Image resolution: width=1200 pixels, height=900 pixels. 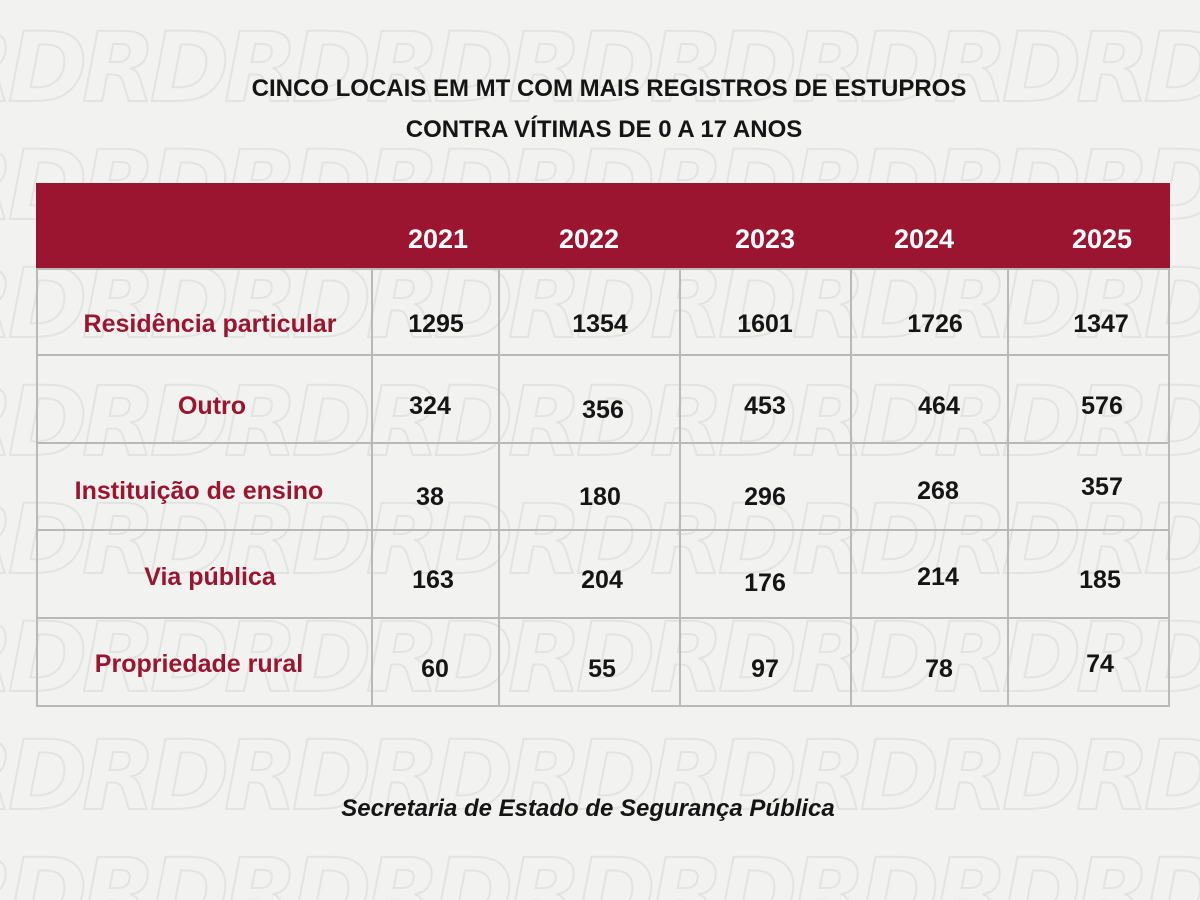 I want to click on table-cell: 204, so click(x=602, y=580).